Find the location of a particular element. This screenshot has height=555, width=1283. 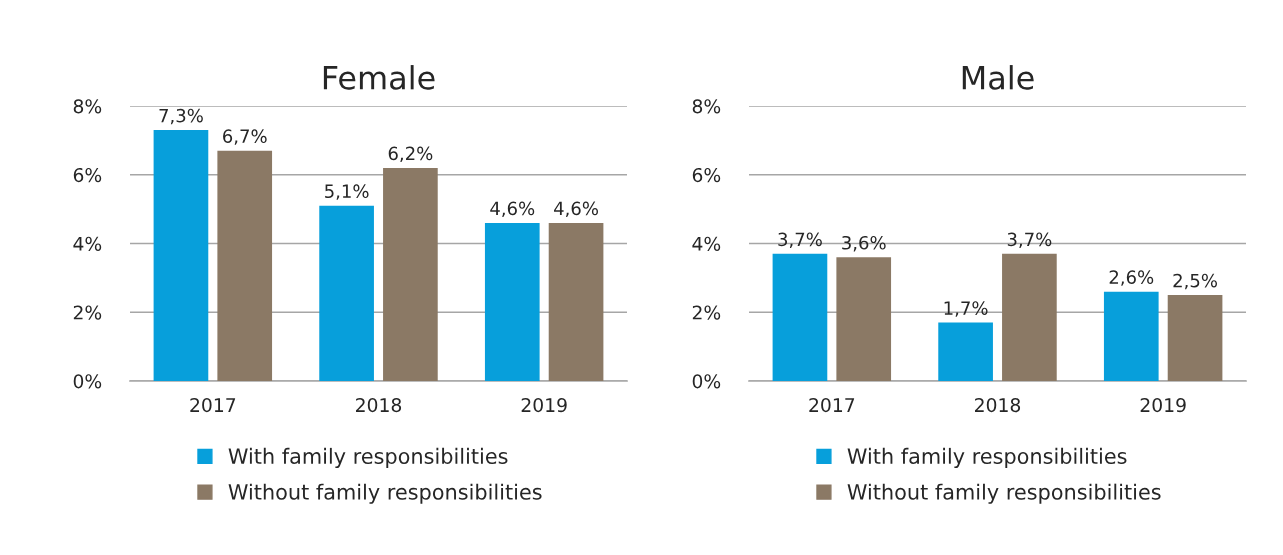

data-label: 2,6% is located at coordinates (1131, 278).